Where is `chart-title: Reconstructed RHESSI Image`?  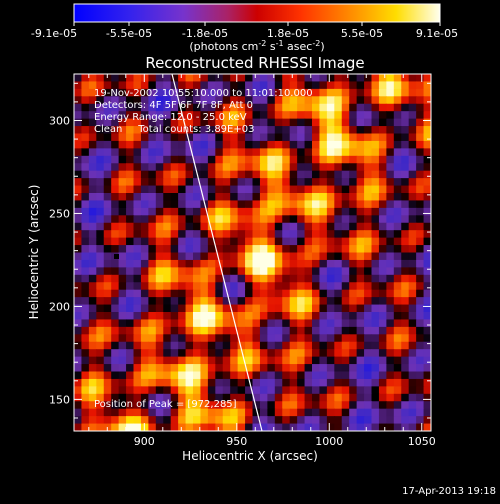
chart-title: Reconstructed RHESSI Image is located at coordinates (254, 63).